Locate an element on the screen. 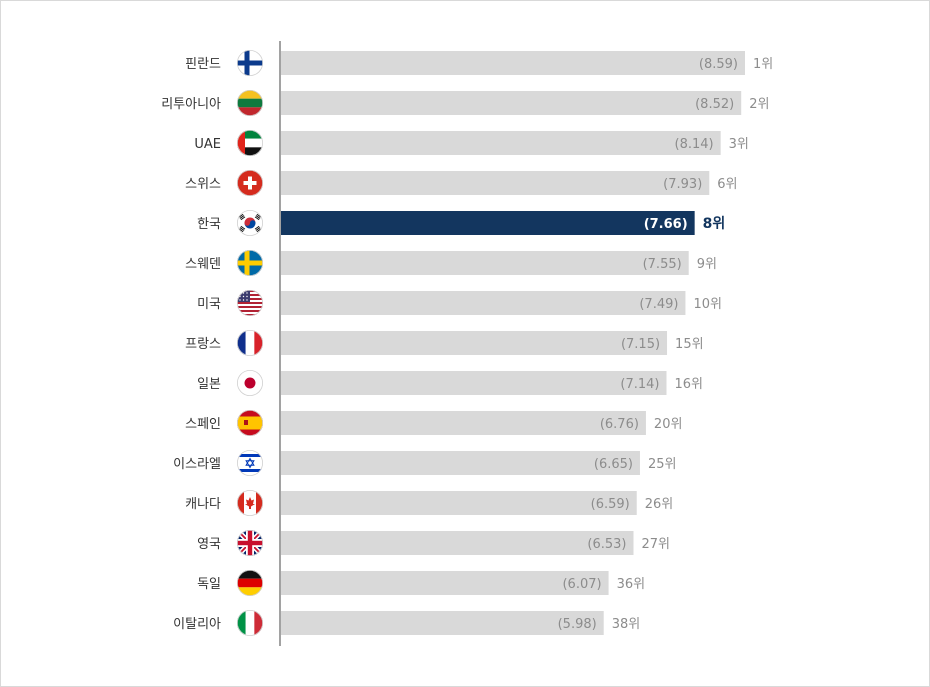 The width and height of the screenshot is (930, 687). value-label: (6.59) is located at coordinates (610, 504).